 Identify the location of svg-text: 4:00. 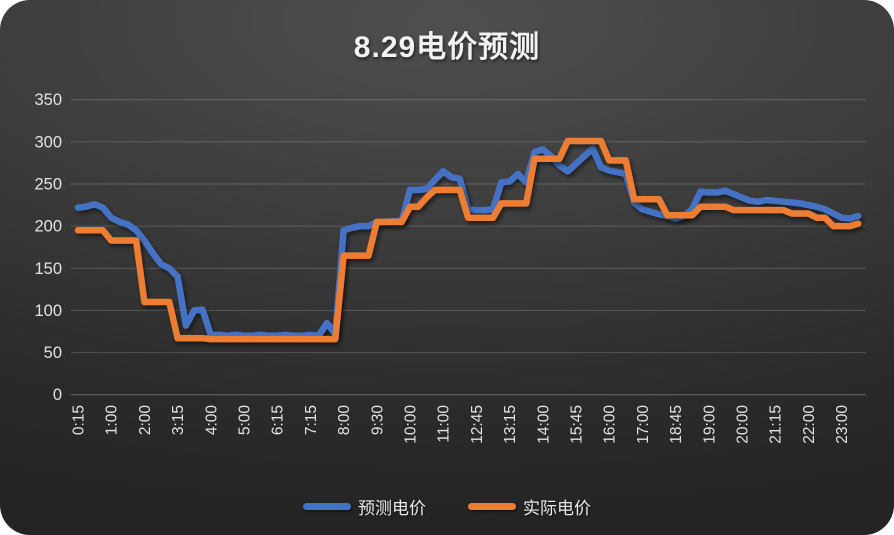
(211, 420).